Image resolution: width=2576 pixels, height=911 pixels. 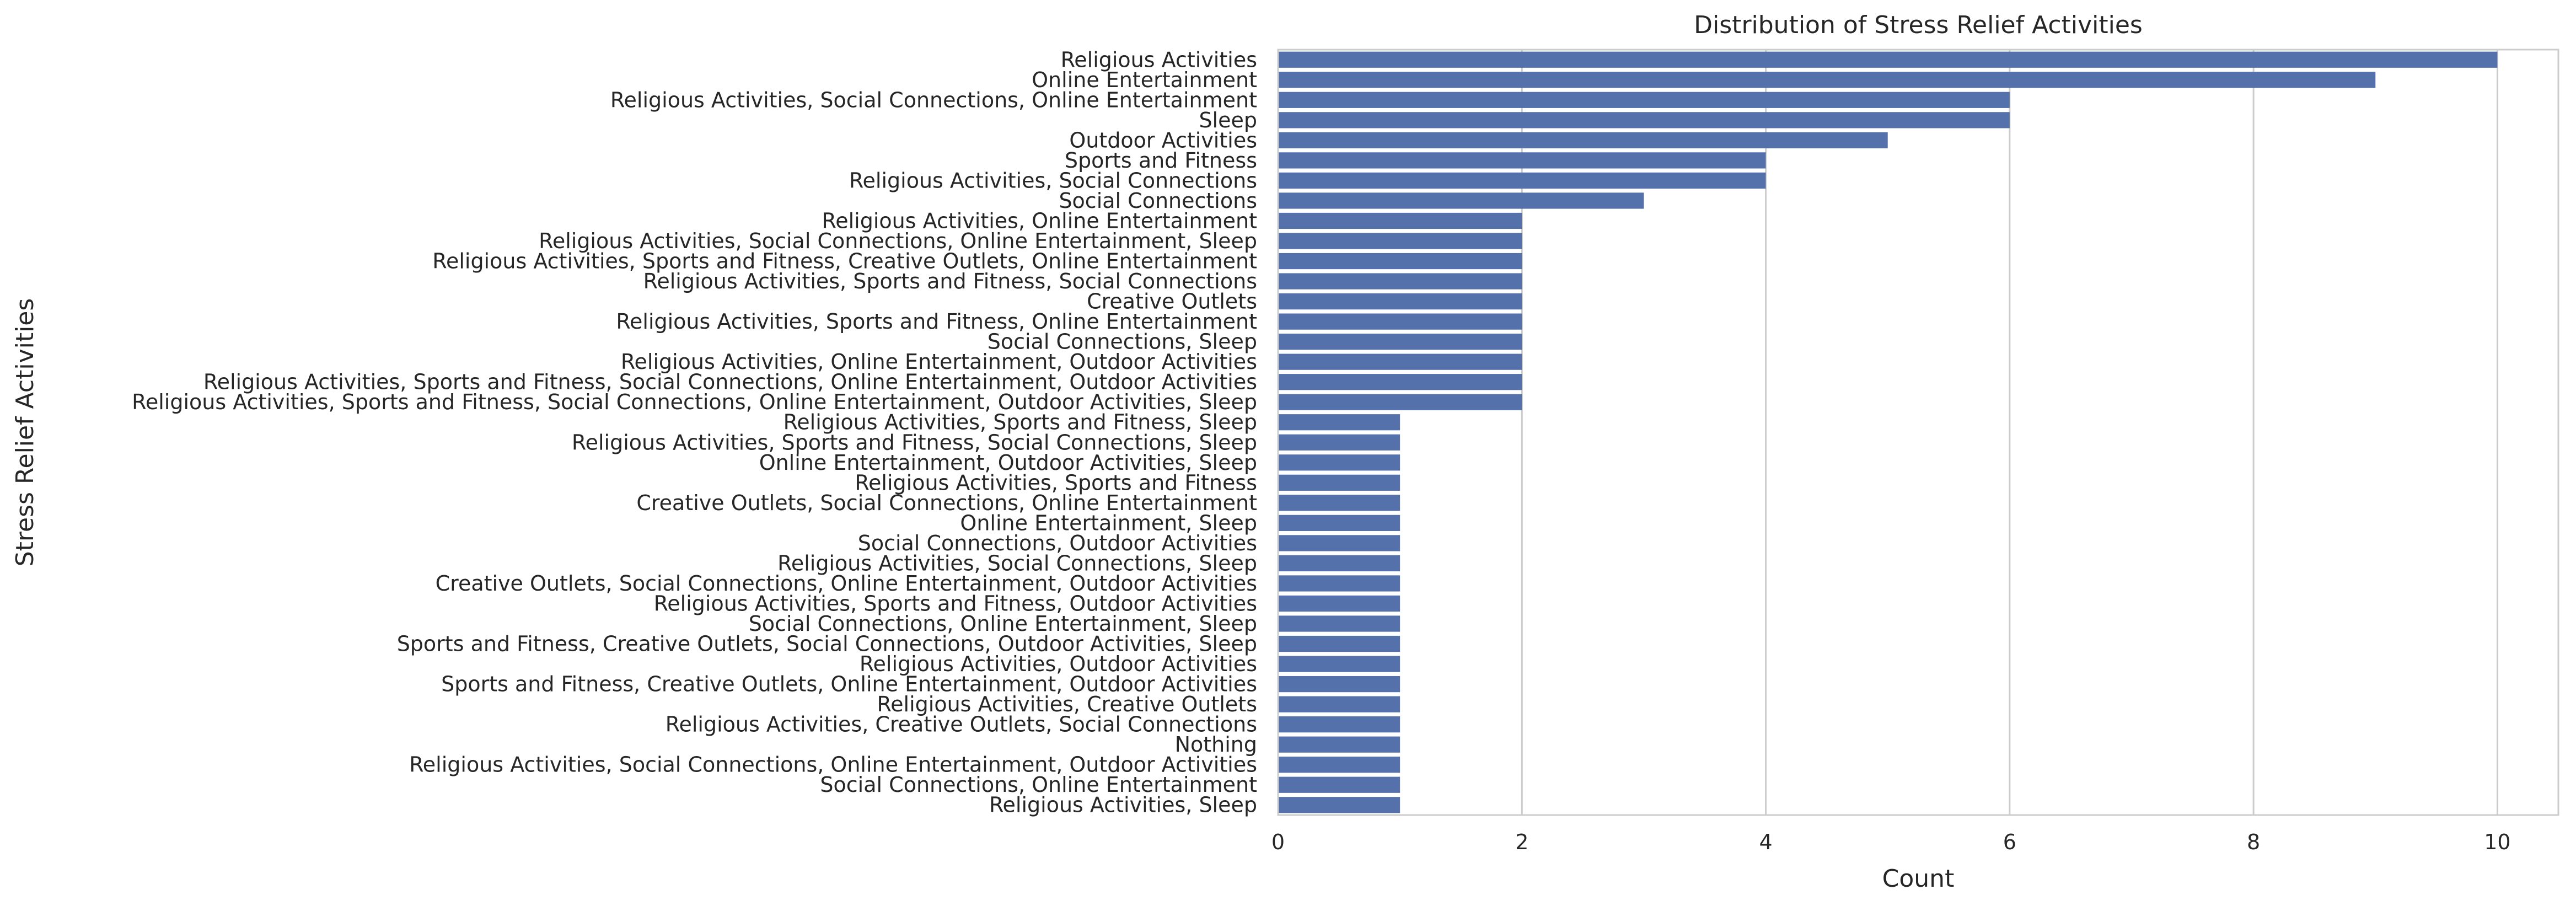 What do you see at coordinates (1144, 80) in the screenshot?
I see `category-label: Online Entertainment` at bounding box center [1144, 80].